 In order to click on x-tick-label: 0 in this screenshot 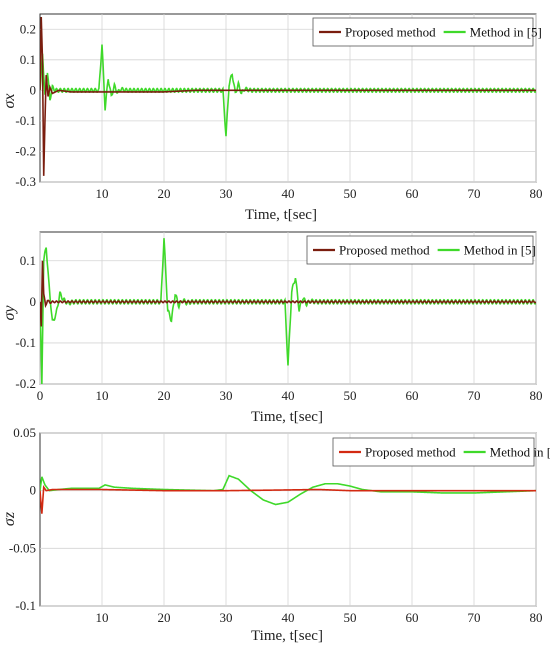, I will do `click(40, 395)`.